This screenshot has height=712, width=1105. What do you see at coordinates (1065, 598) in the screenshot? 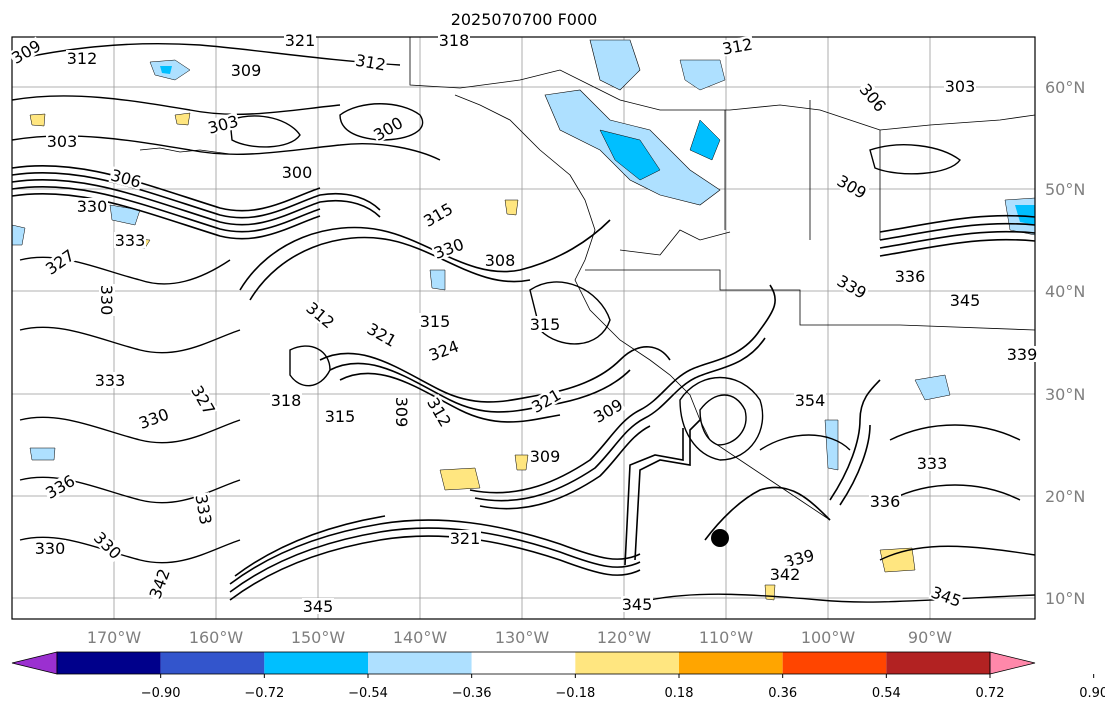
I see `latitude-label: 10°N` at bounding box center [1065, 598].